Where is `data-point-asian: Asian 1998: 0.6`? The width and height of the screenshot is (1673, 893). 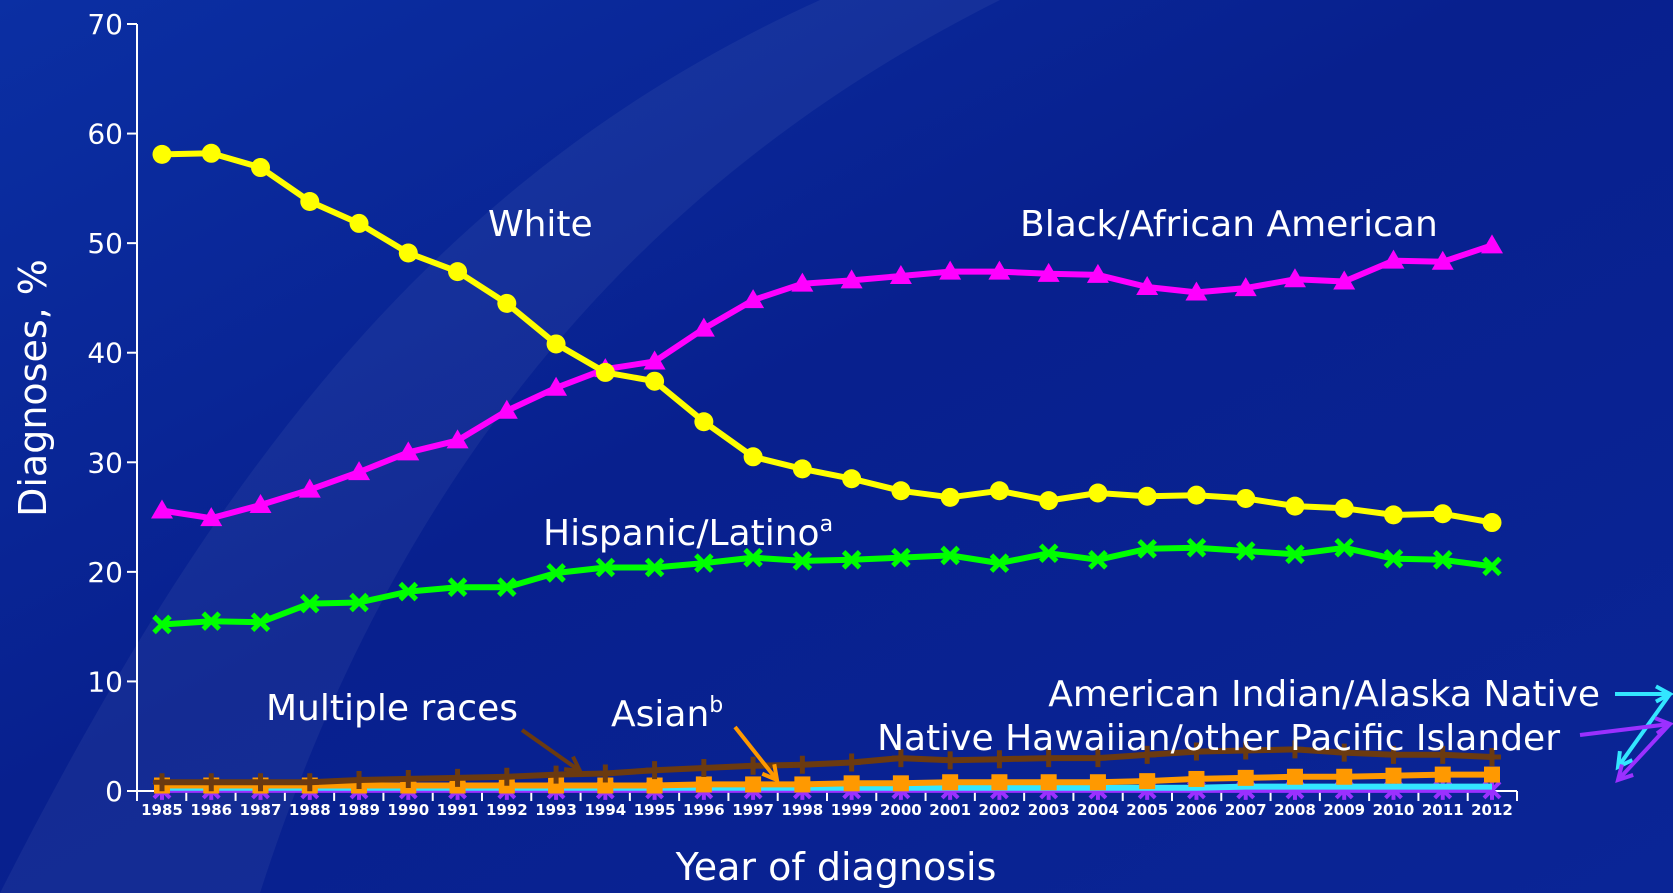 data-point-asian: Asian 1998: 0.6 is located at coordinates (802, 784).